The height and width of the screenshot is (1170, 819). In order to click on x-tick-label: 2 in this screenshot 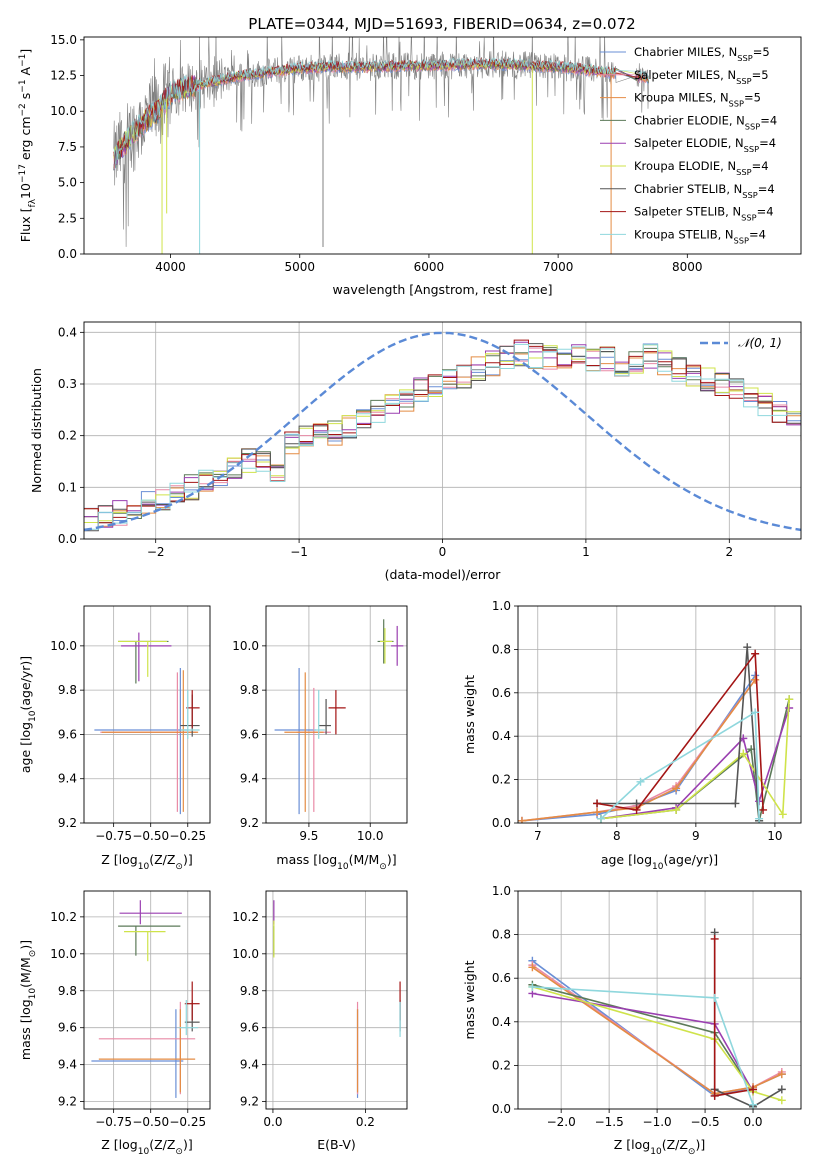, I will do `click(729, 552)`.